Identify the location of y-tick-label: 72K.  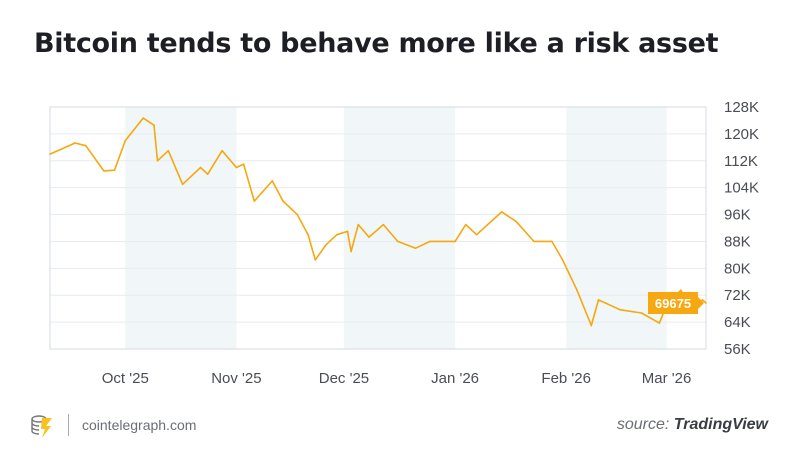
(737, 295).